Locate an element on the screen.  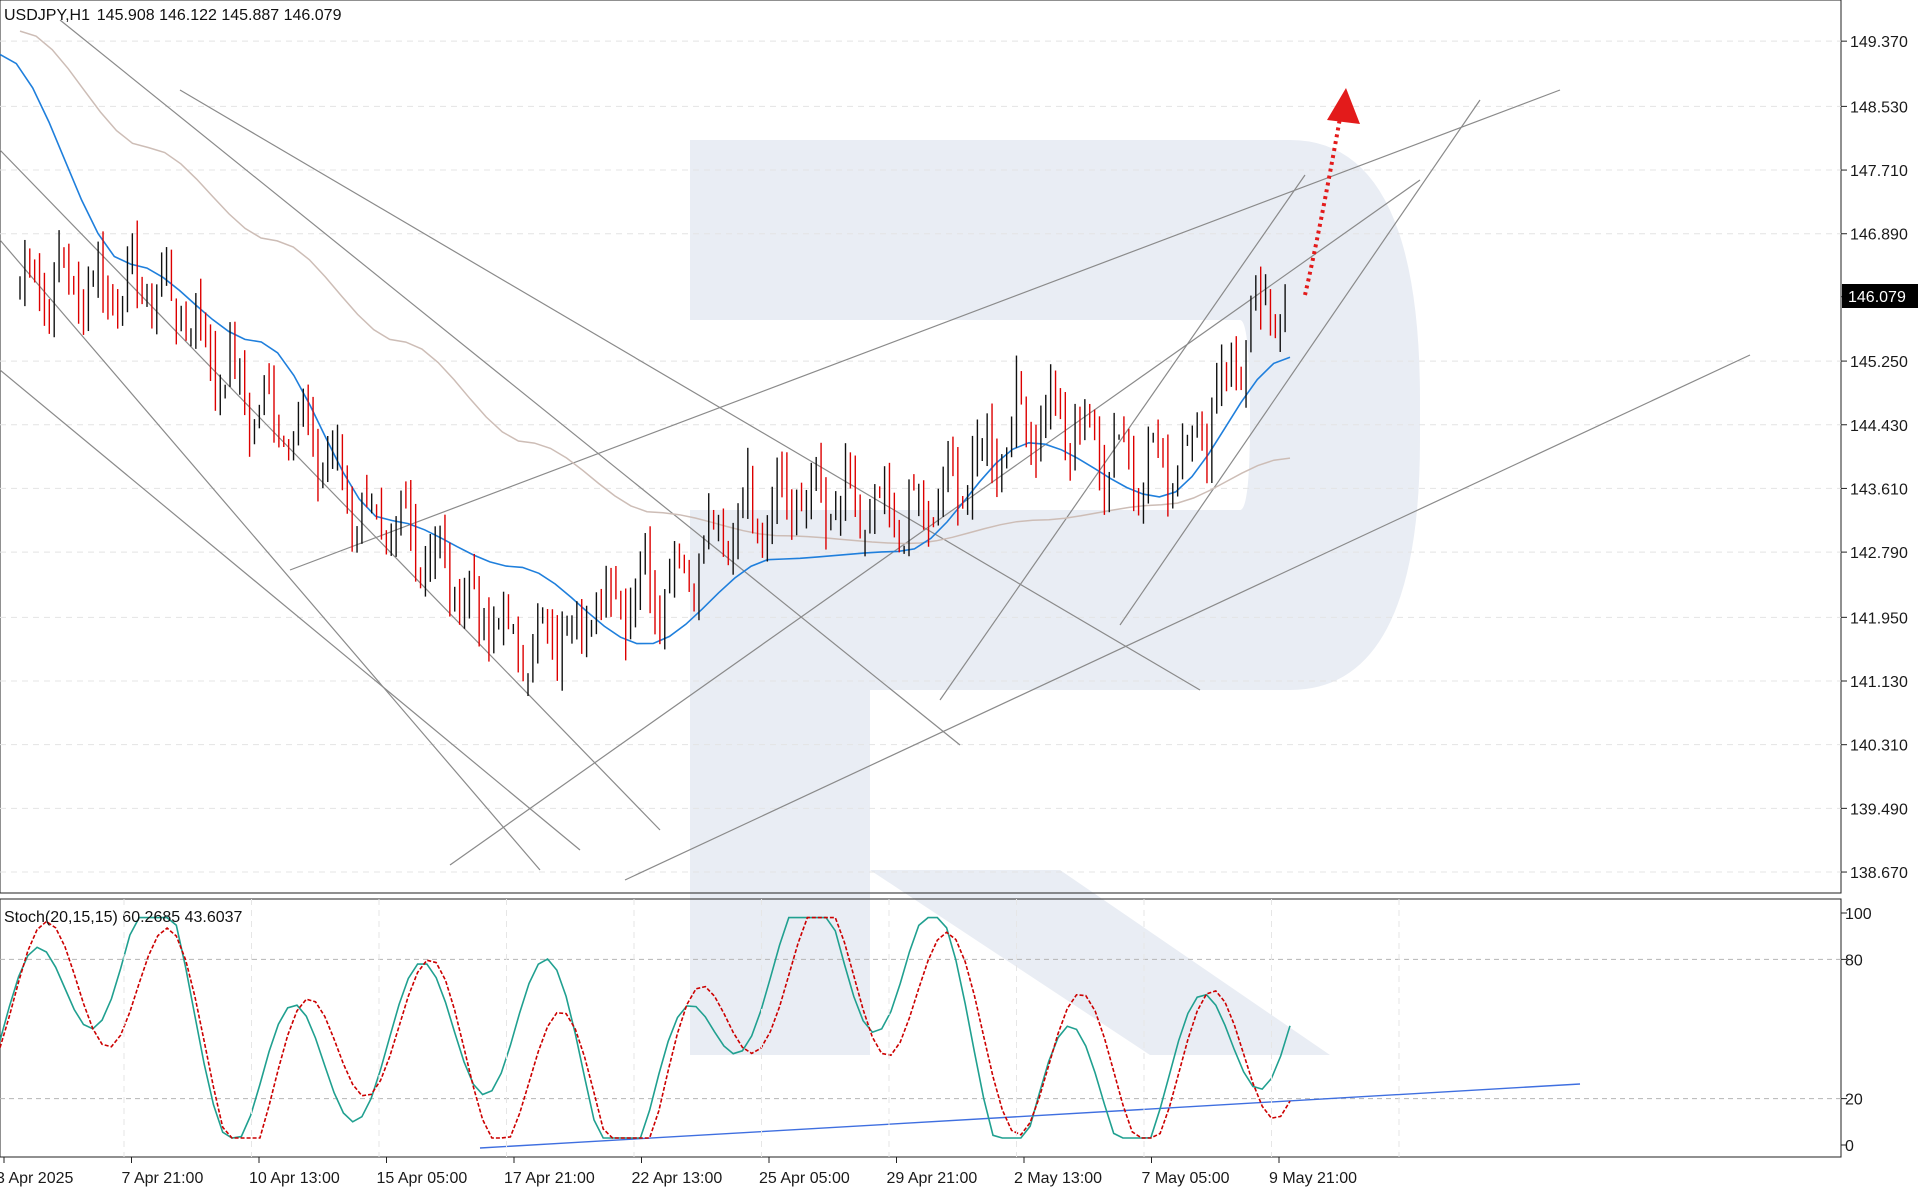
chart-header: USDJPY,H1 145.908 146.122 145.887 146.079 is located at coordinates (173, 15).